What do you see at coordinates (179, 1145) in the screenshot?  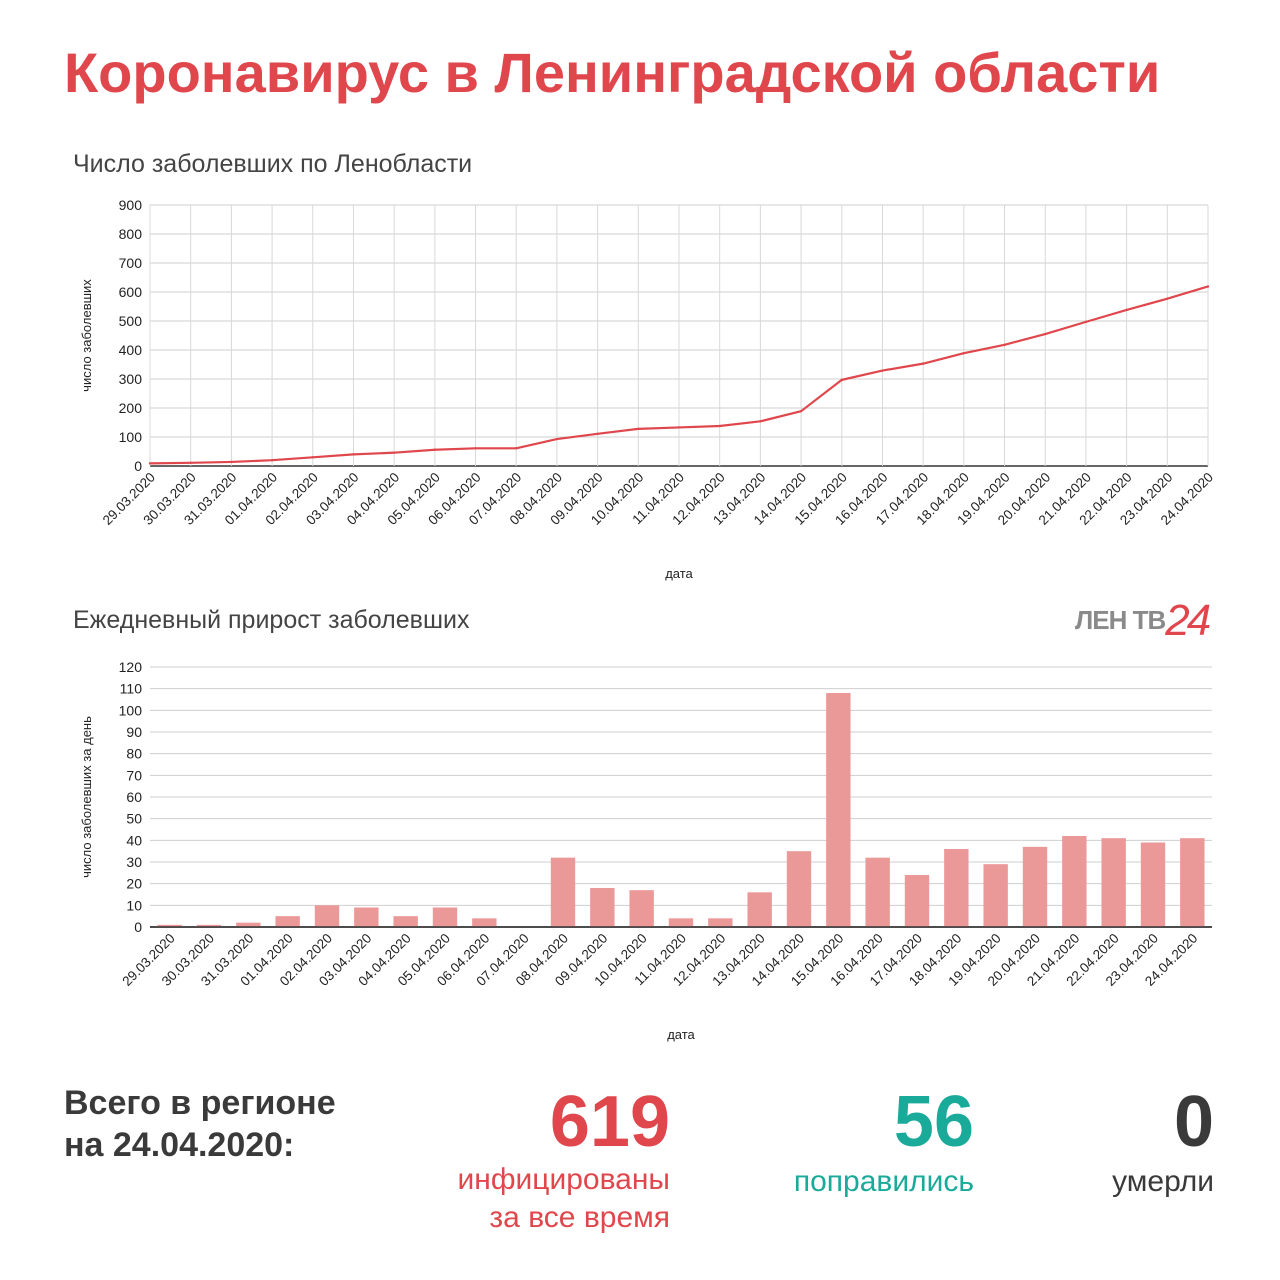 I see `summary-label-line2: на 24.04.2020:` at bounding box center [179, 1145].